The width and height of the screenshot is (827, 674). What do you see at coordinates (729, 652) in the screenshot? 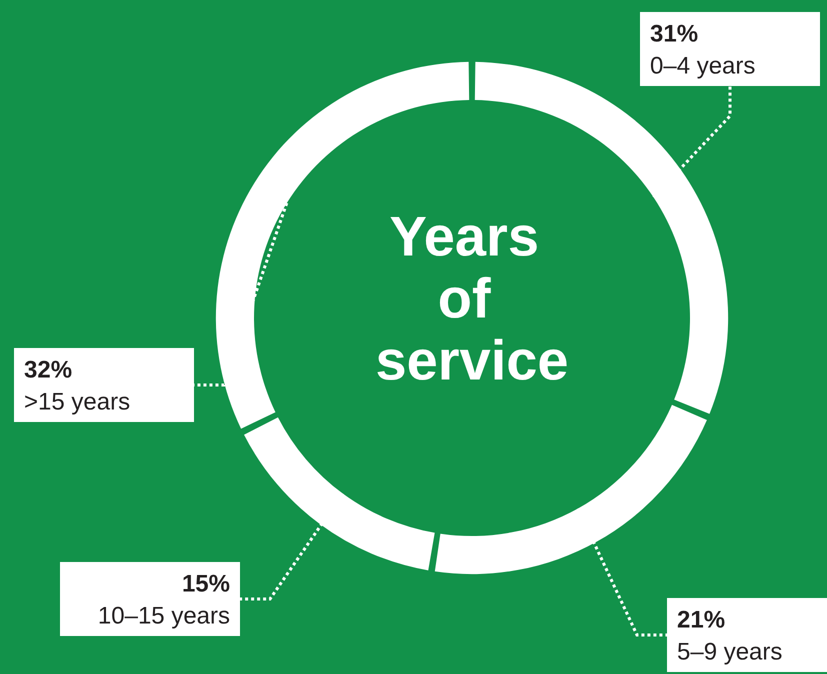
I see `slice-label: 5–9 years` at bounding box center [729, 652].